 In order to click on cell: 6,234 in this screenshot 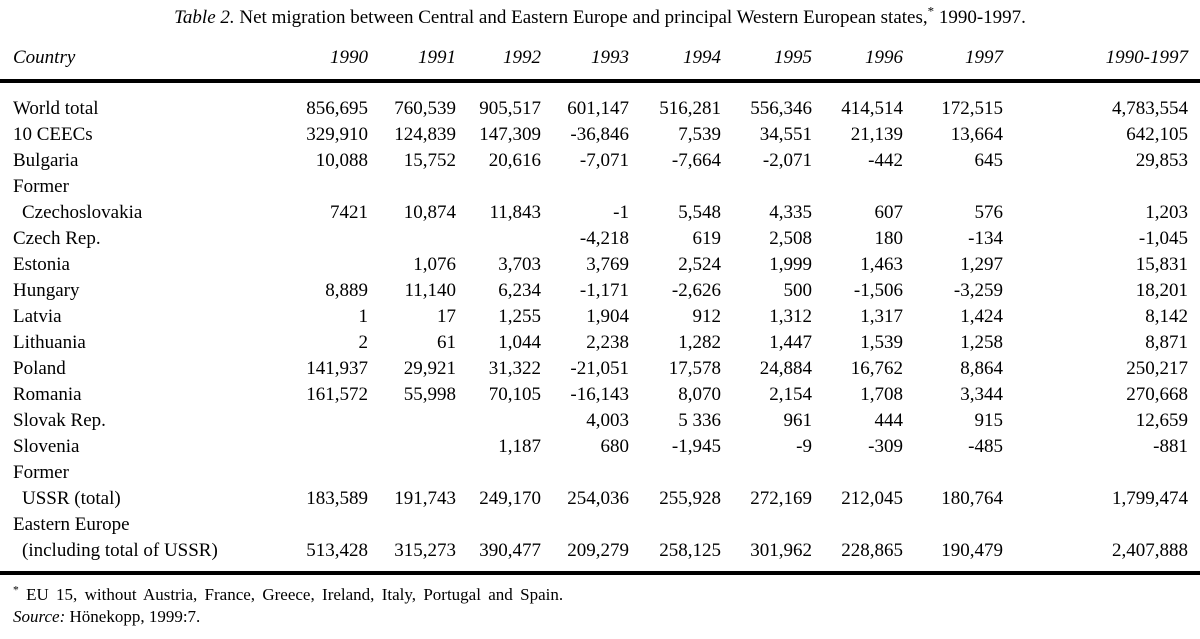, I will do `click(519, 290)`.